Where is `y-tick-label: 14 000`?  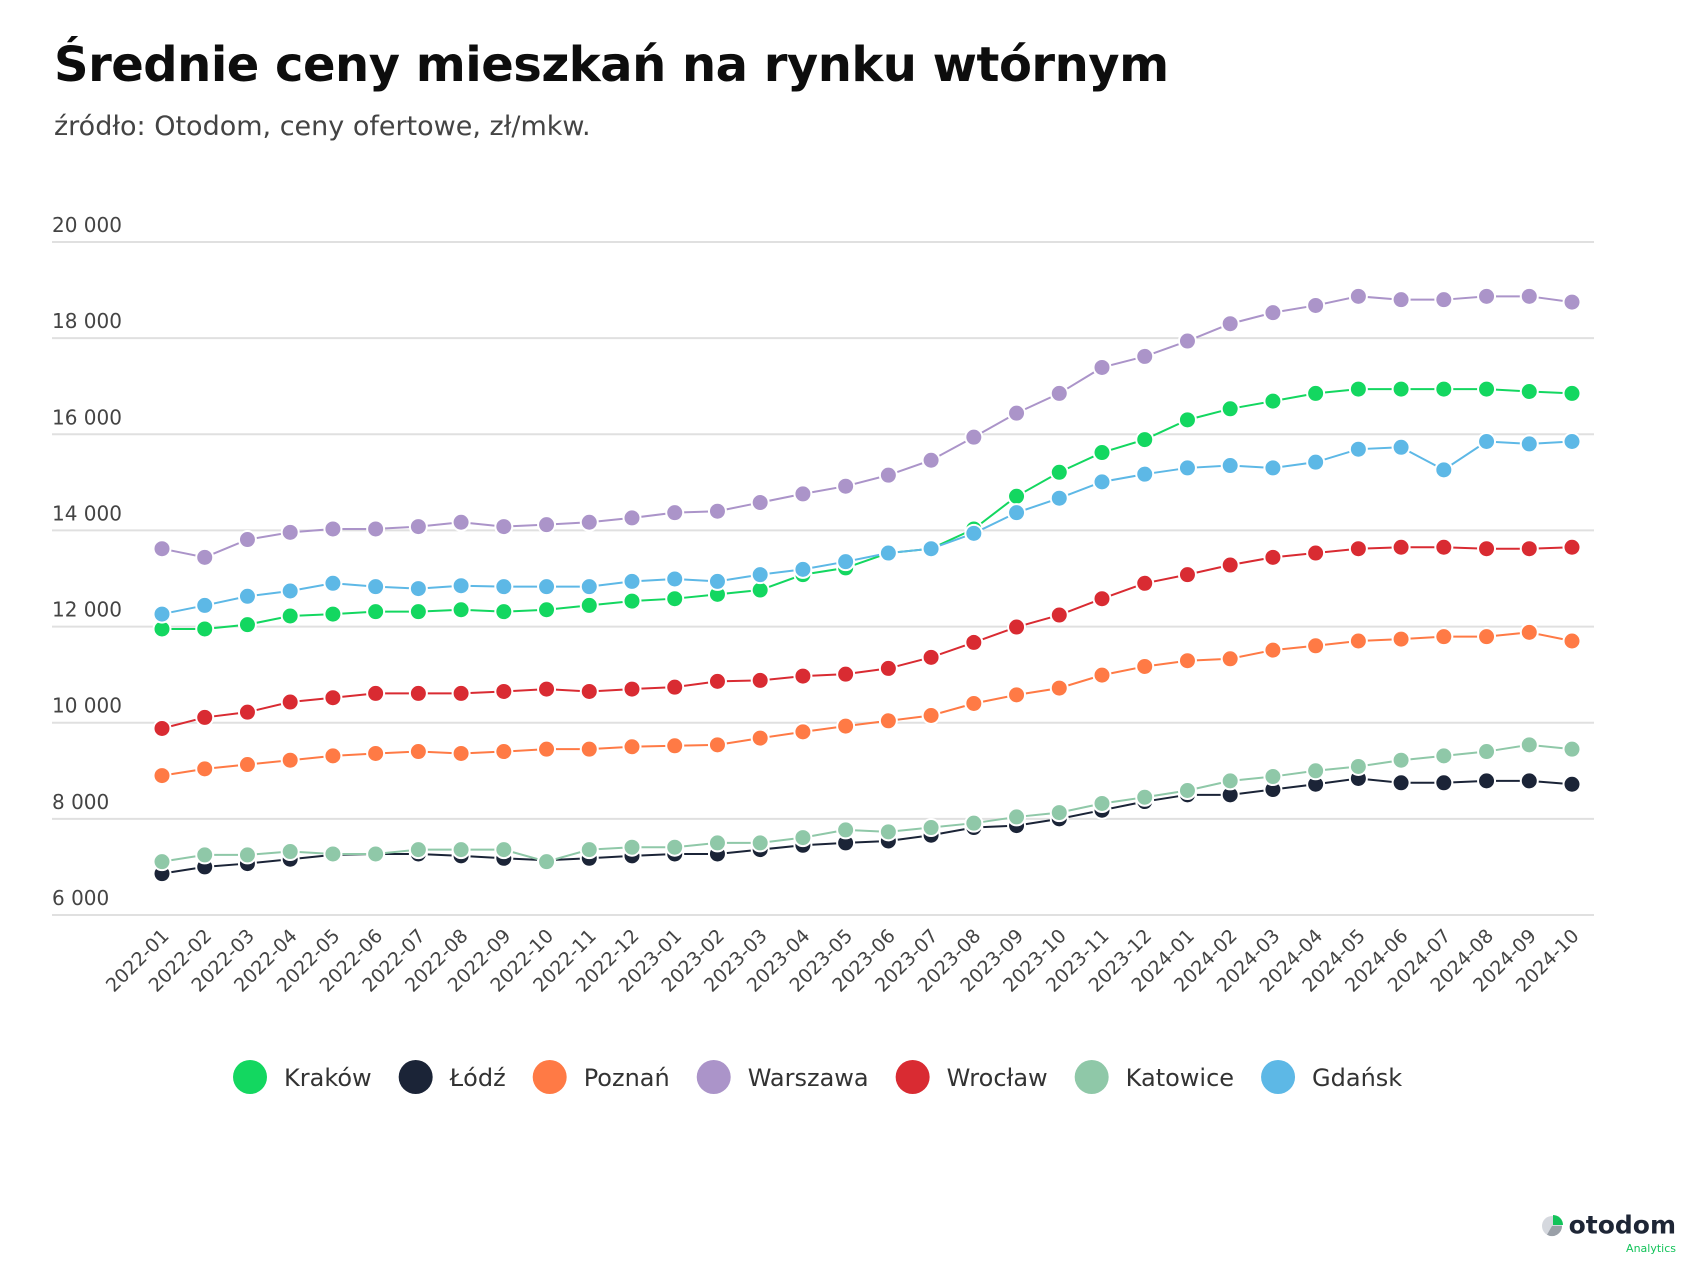 y-tick-label: 14 000 is located at coordinates (87, 513).